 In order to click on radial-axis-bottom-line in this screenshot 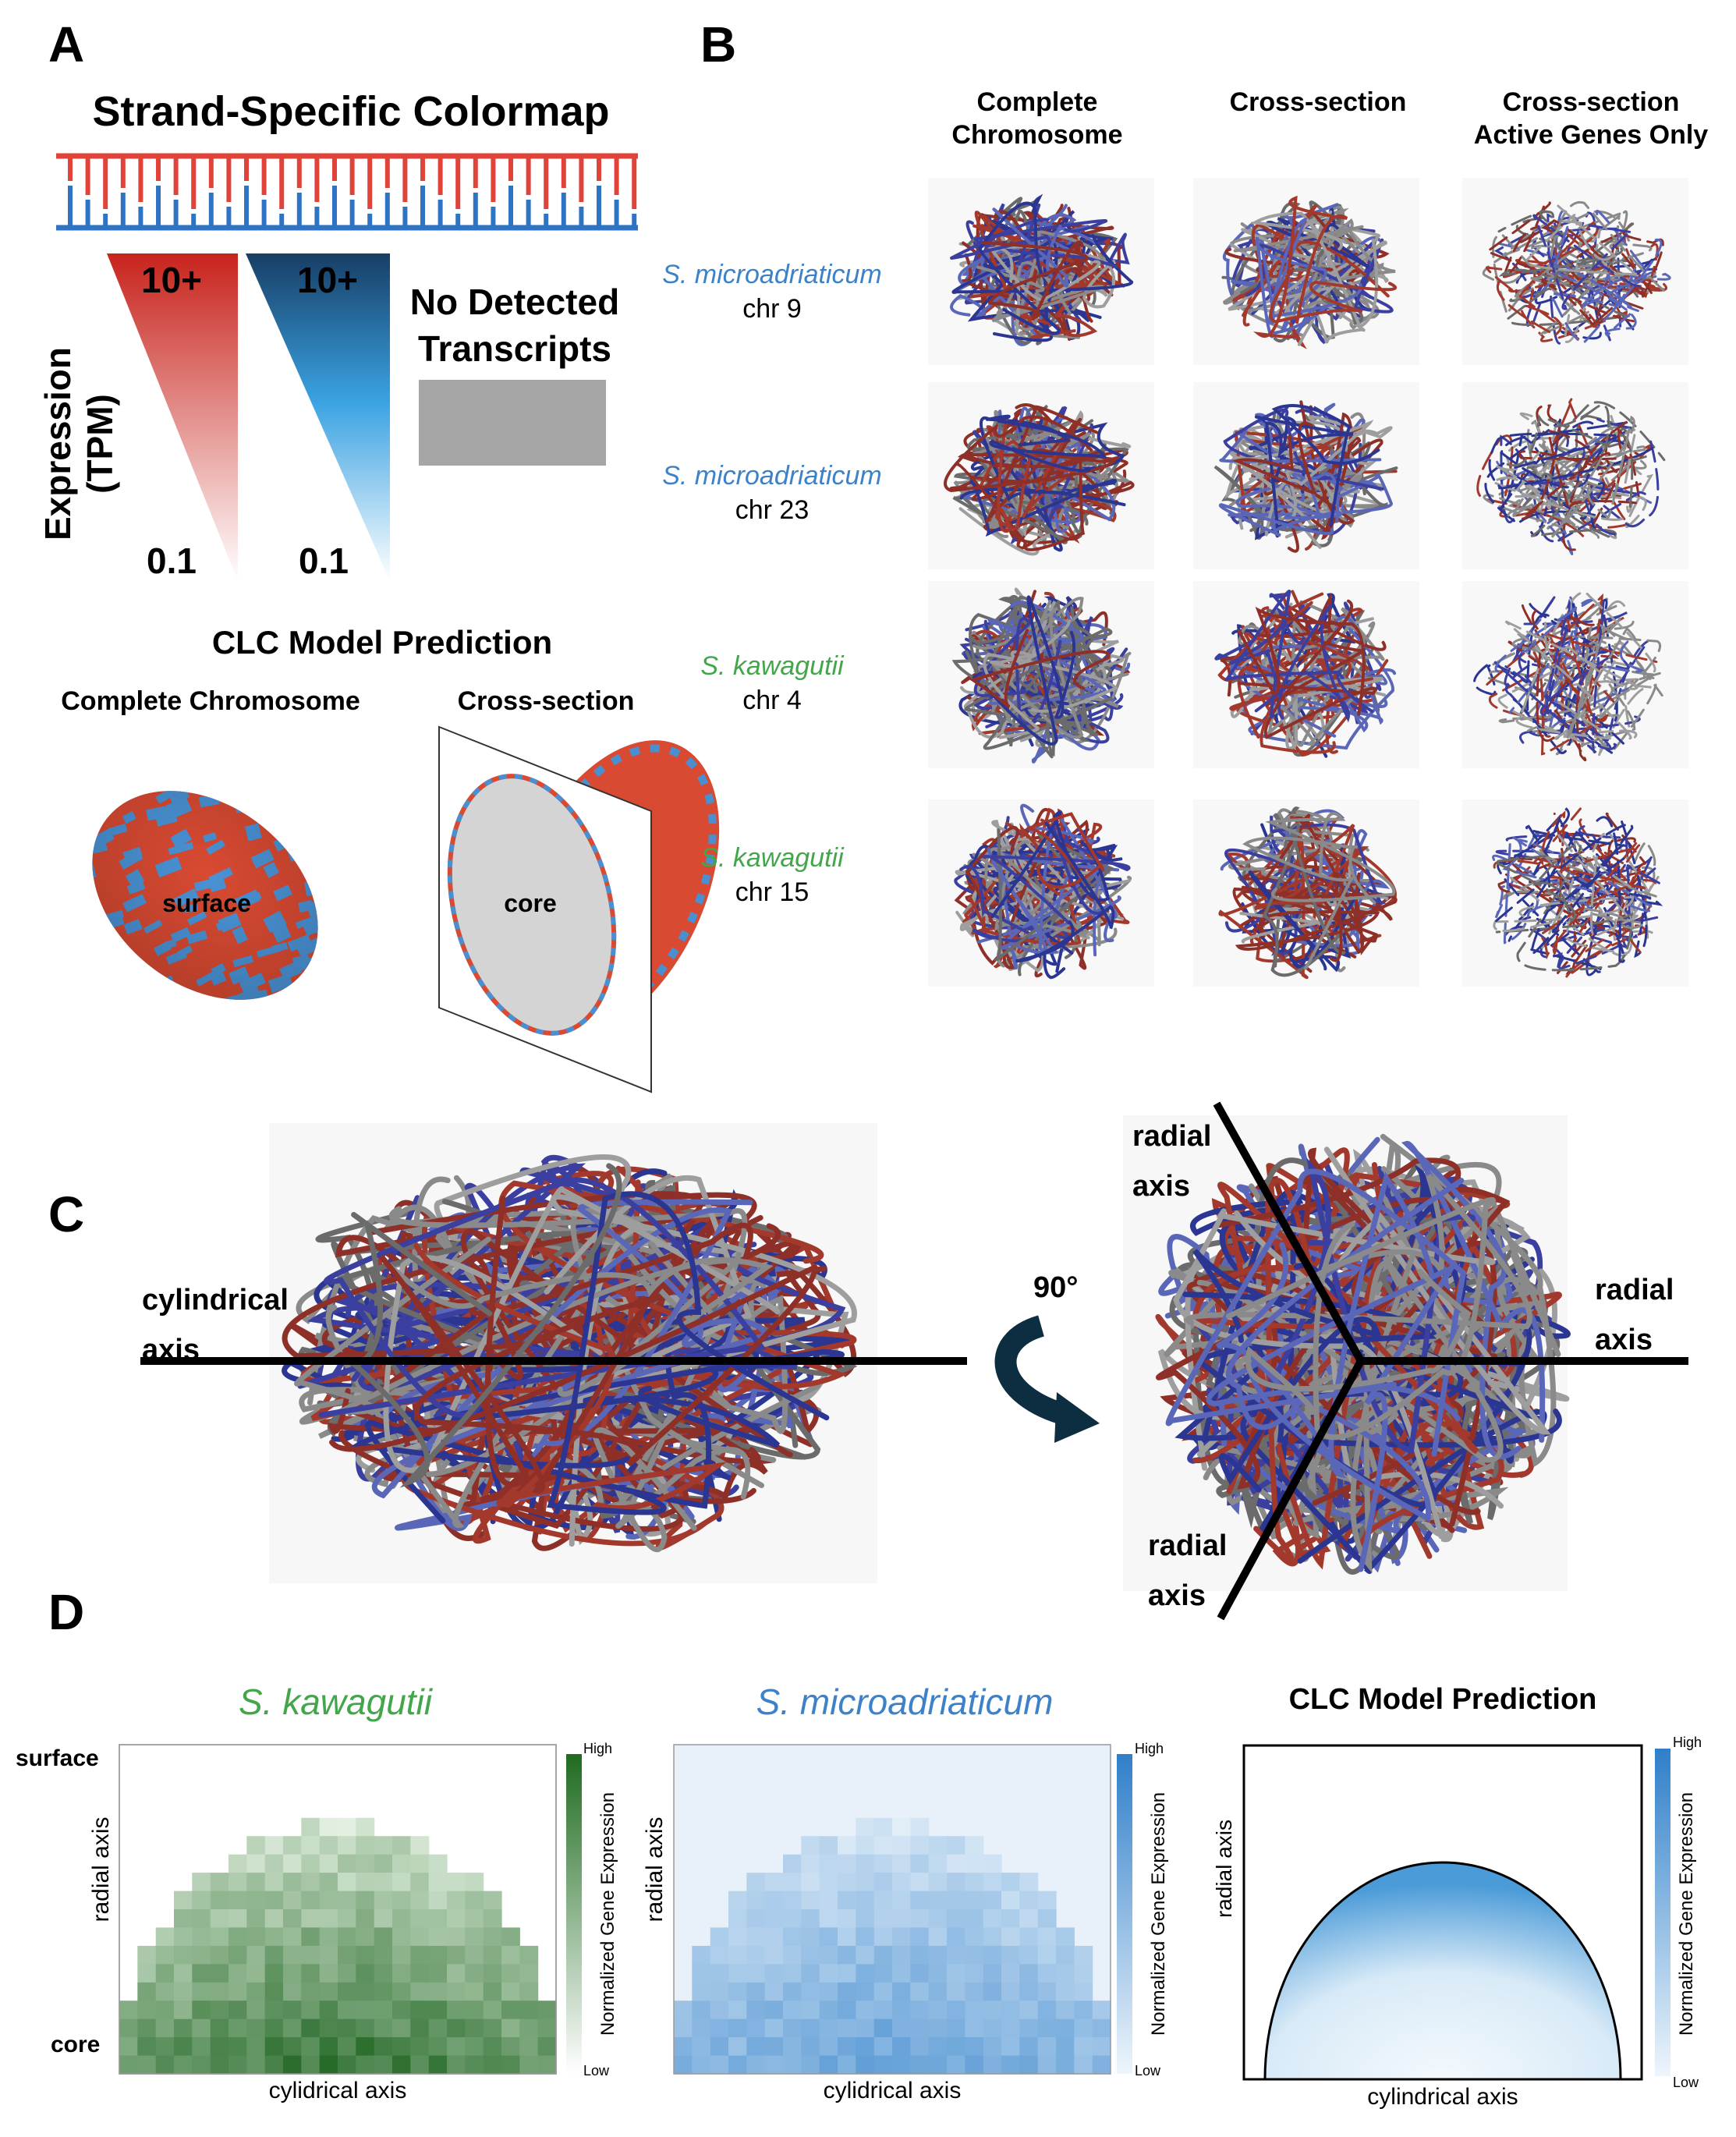, I will do `click(1291, 1490)`.